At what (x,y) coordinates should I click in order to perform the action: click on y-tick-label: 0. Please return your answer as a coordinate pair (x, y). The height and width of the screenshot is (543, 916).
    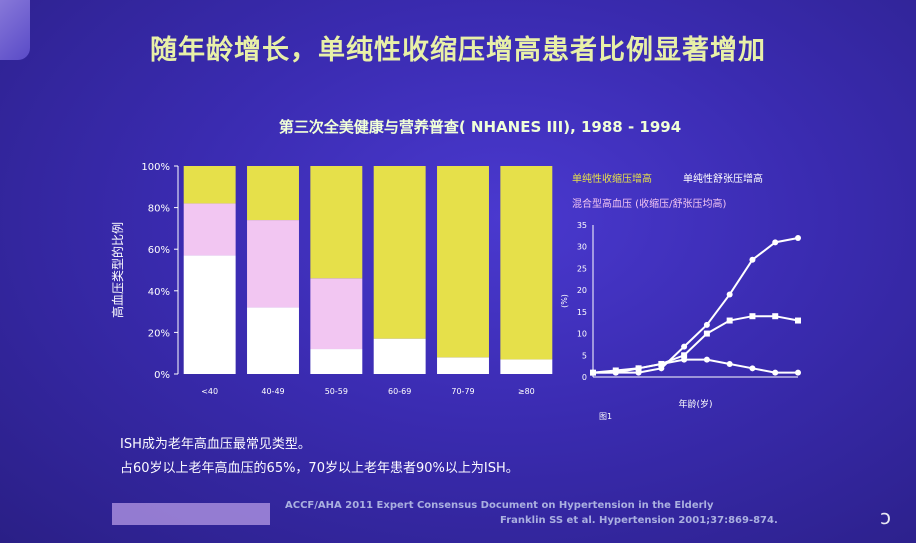
    Looking at the image, I should click on (584, 377).